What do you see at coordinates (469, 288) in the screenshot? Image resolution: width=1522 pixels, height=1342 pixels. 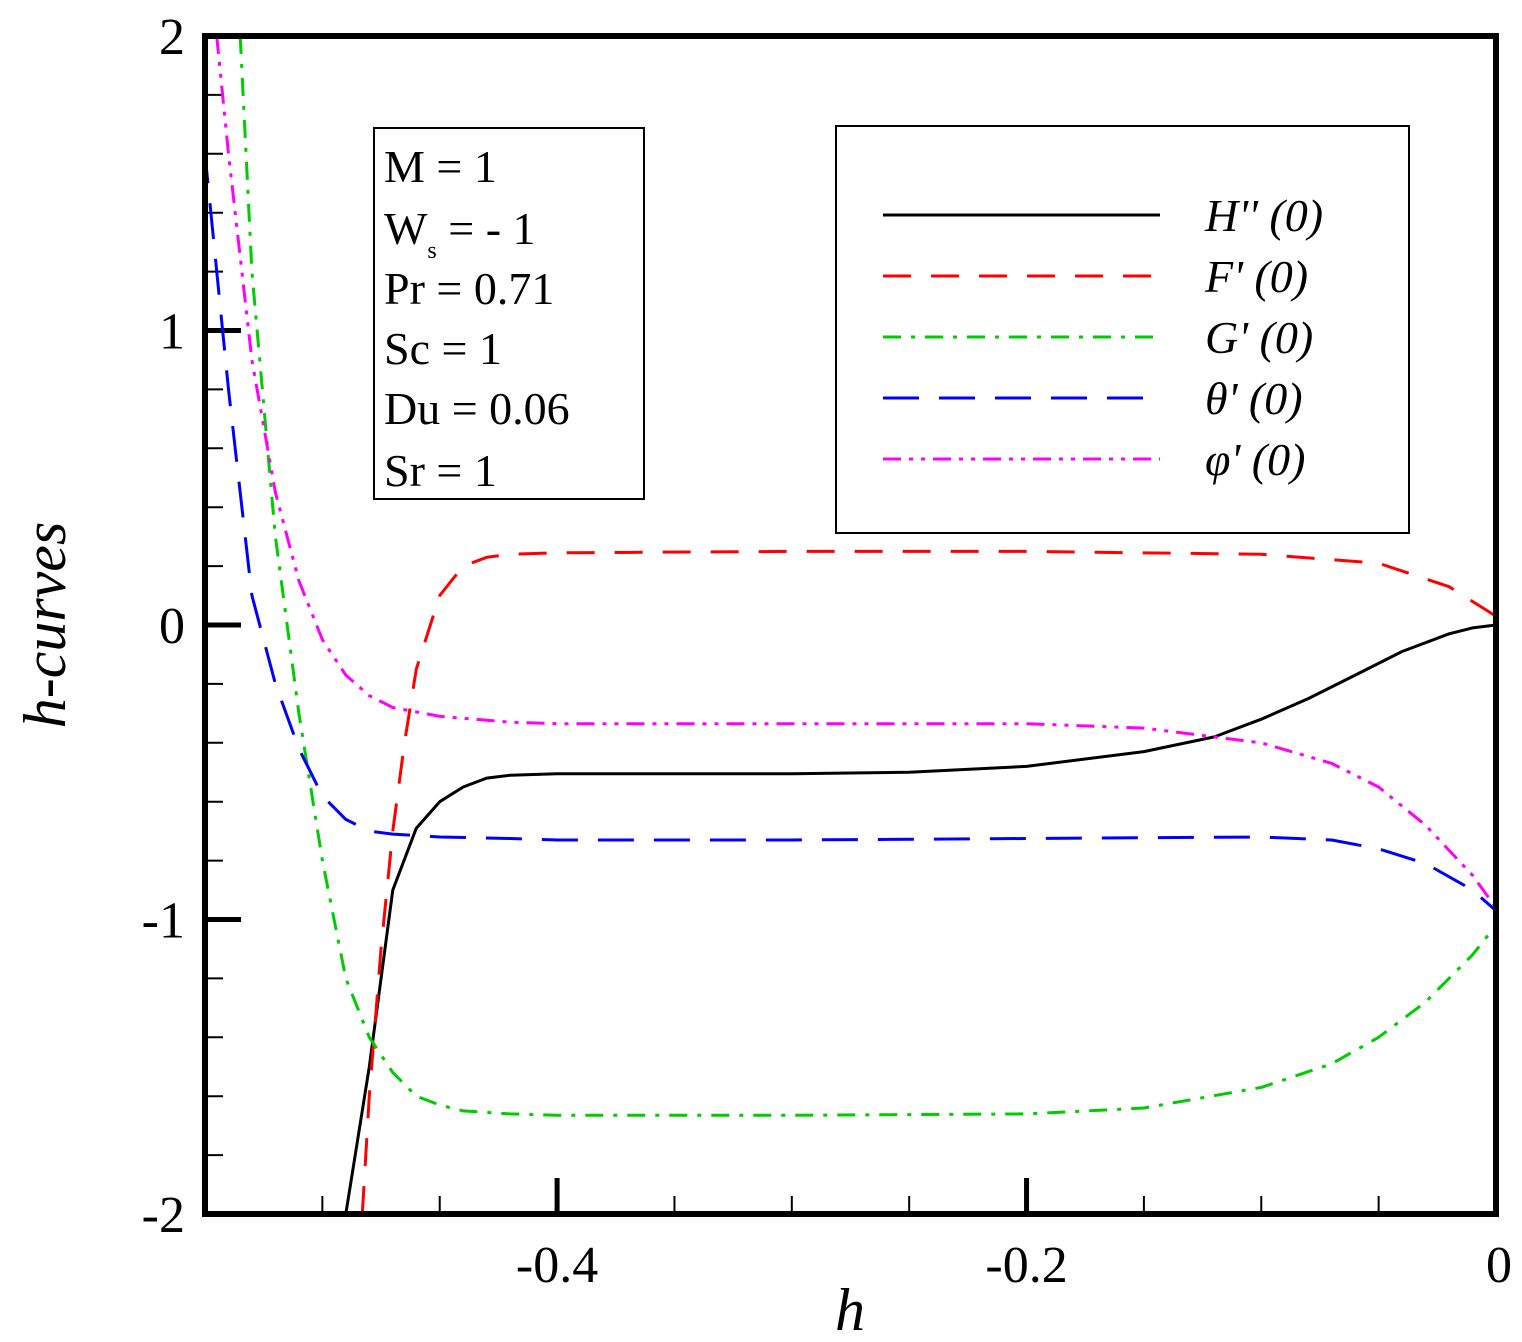 I see `param-pr: Pr = 0.71` at bounding box center [469, 288].